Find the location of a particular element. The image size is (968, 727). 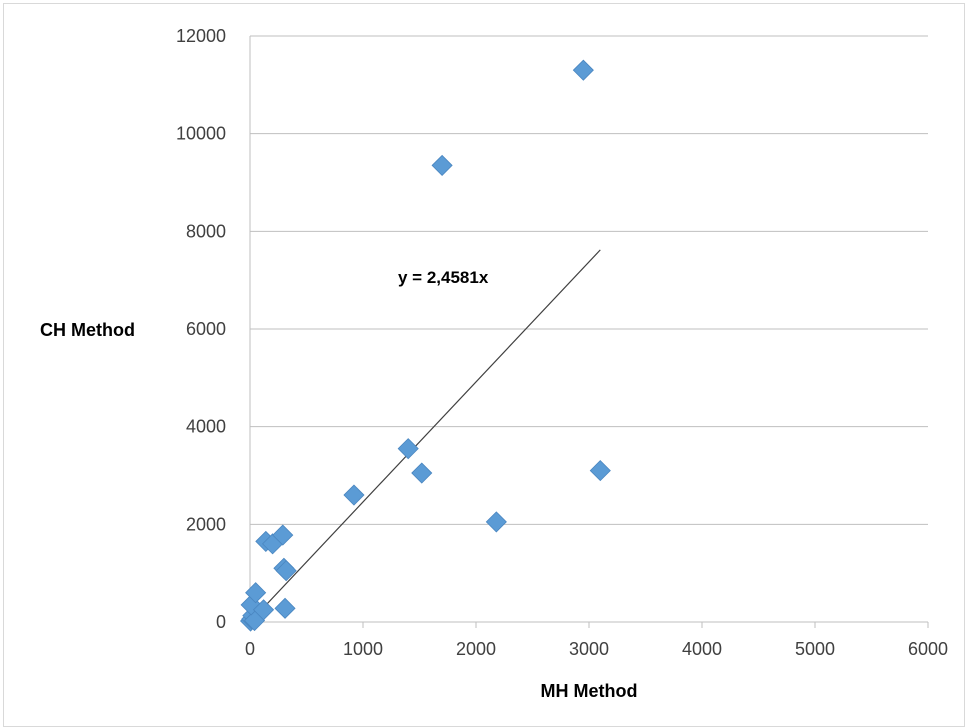

y-tick-label-1: 2000 is located at coordinates (206, 524).